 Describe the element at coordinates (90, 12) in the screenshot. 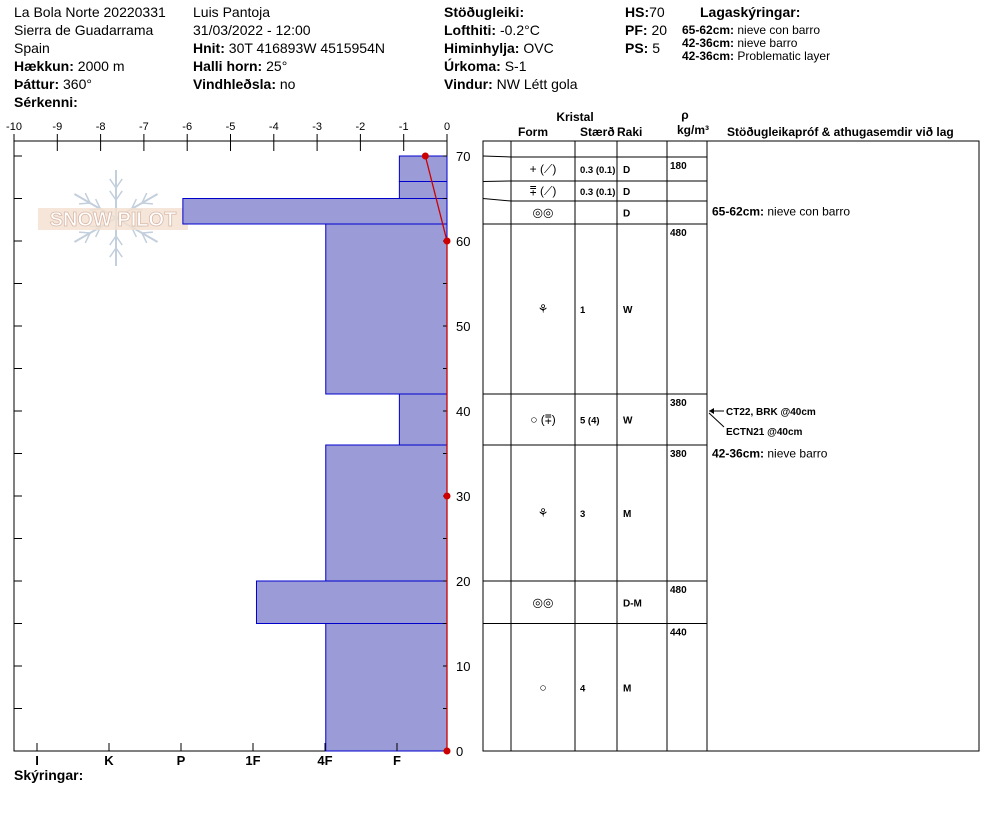

I see `site-name: La Bola Norte 20220331` at that location.